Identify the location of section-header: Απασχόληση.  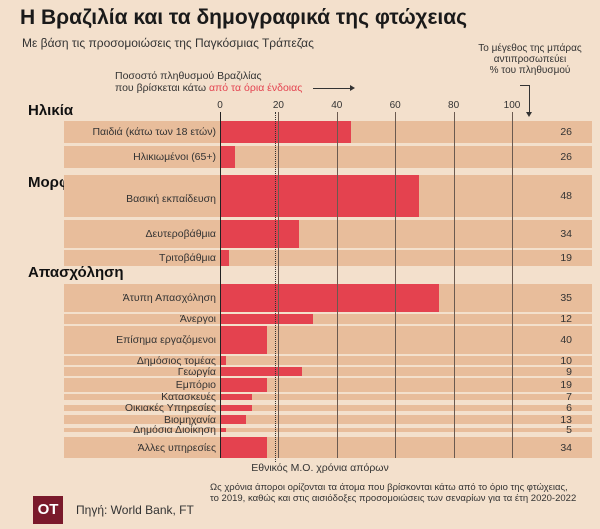
(76, 272).